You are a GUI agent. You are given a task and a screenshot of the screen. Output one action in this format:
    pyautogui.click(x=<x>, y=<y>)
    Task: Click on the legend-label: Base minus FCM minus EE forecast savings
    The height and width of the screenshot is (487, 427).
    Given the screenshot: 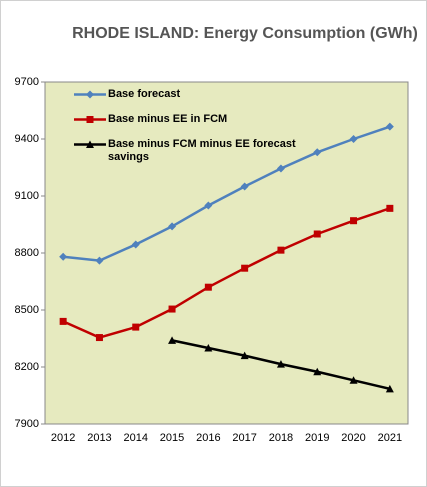 What is the action you would take?
    pyautogui.click(x=202, y=150)
    